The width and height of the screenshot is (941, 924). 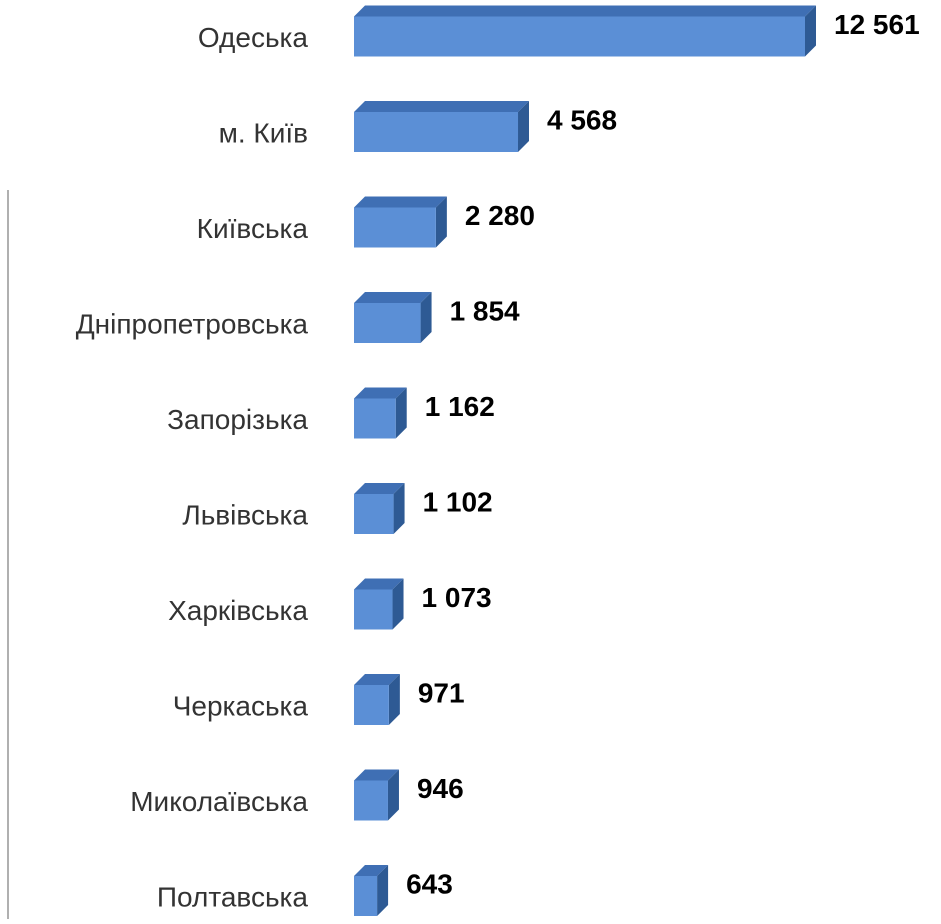 I want to click on data-label: 4 568, so click(x=582, y=120).